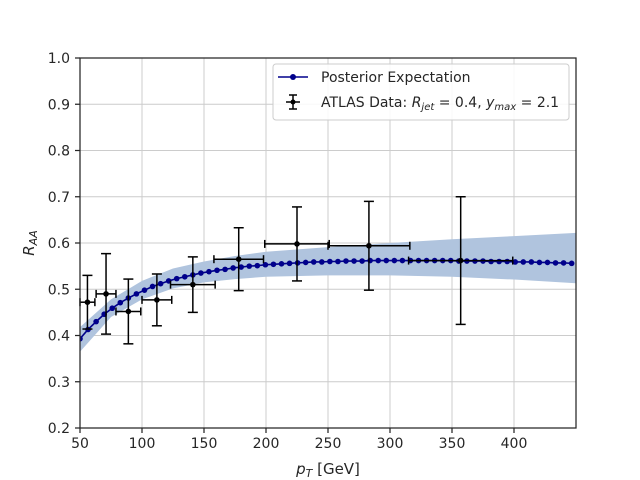  Describe the element at coordinates (440, 104) in the screenshot. I see `legend-label-atlas: ATLAS Data: Rjet = 0.4, ymax = 2.1` at that location.